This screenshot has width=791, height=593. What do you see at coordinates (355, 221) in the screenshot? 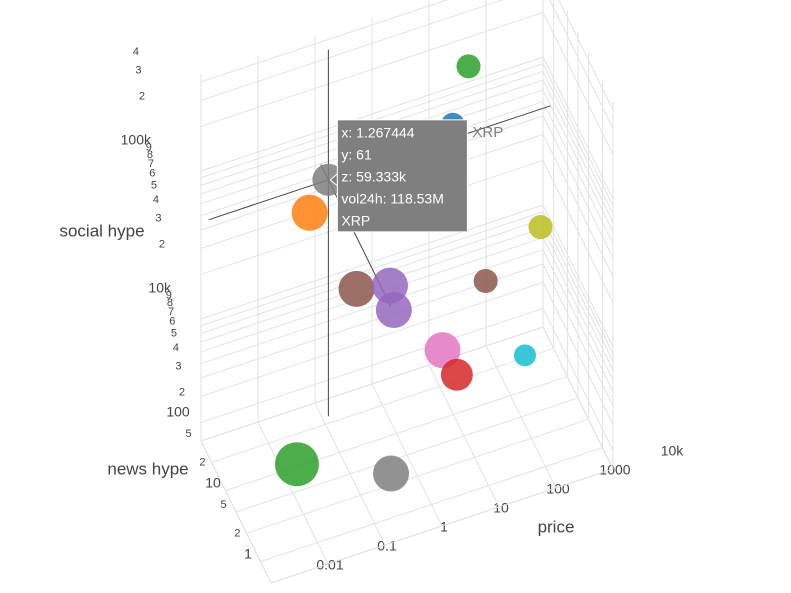
I see `tooltip-line: XRP` at bounding box center [355, 221].